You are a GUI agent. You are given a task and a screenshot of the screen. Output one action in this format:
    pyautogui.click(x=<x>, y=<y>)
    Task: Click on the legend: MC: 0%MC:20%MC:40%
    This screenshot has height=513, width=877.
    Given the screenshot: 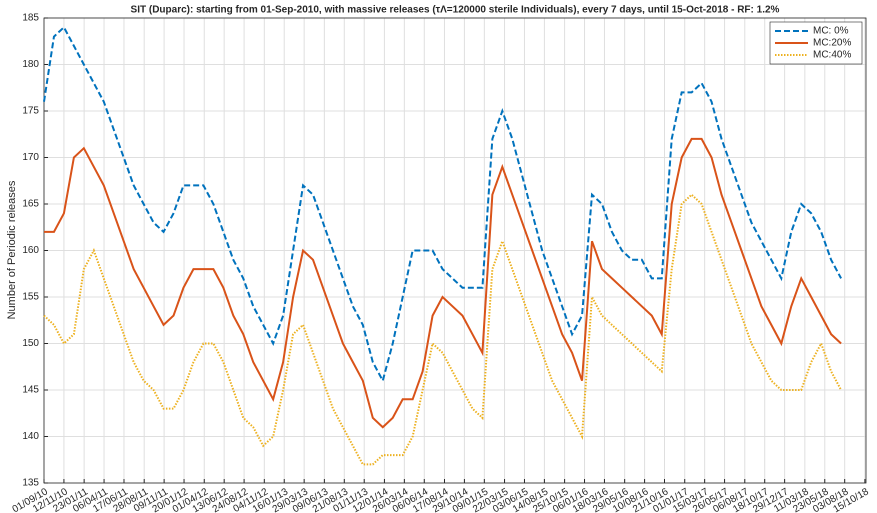 What is the action you would take?
    pyautogui.click(x=816, y=43)
    